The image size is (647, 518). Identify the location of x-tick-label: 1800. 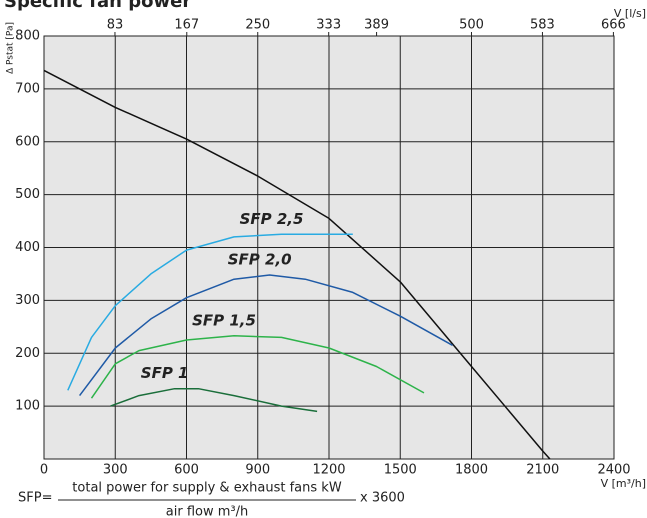
(471, 470).